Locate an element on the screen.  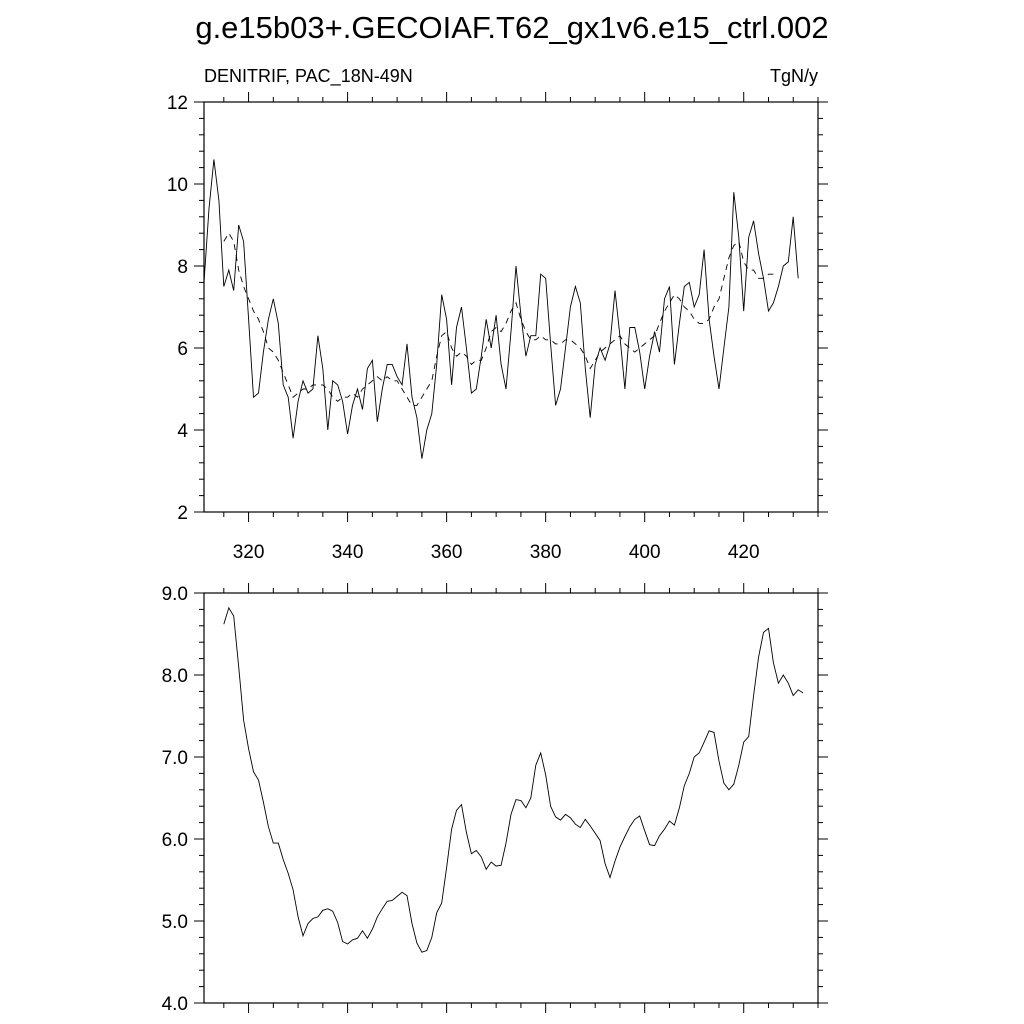
bottom-y-tick-label: 6.0 is located at coordinates (175, 840).